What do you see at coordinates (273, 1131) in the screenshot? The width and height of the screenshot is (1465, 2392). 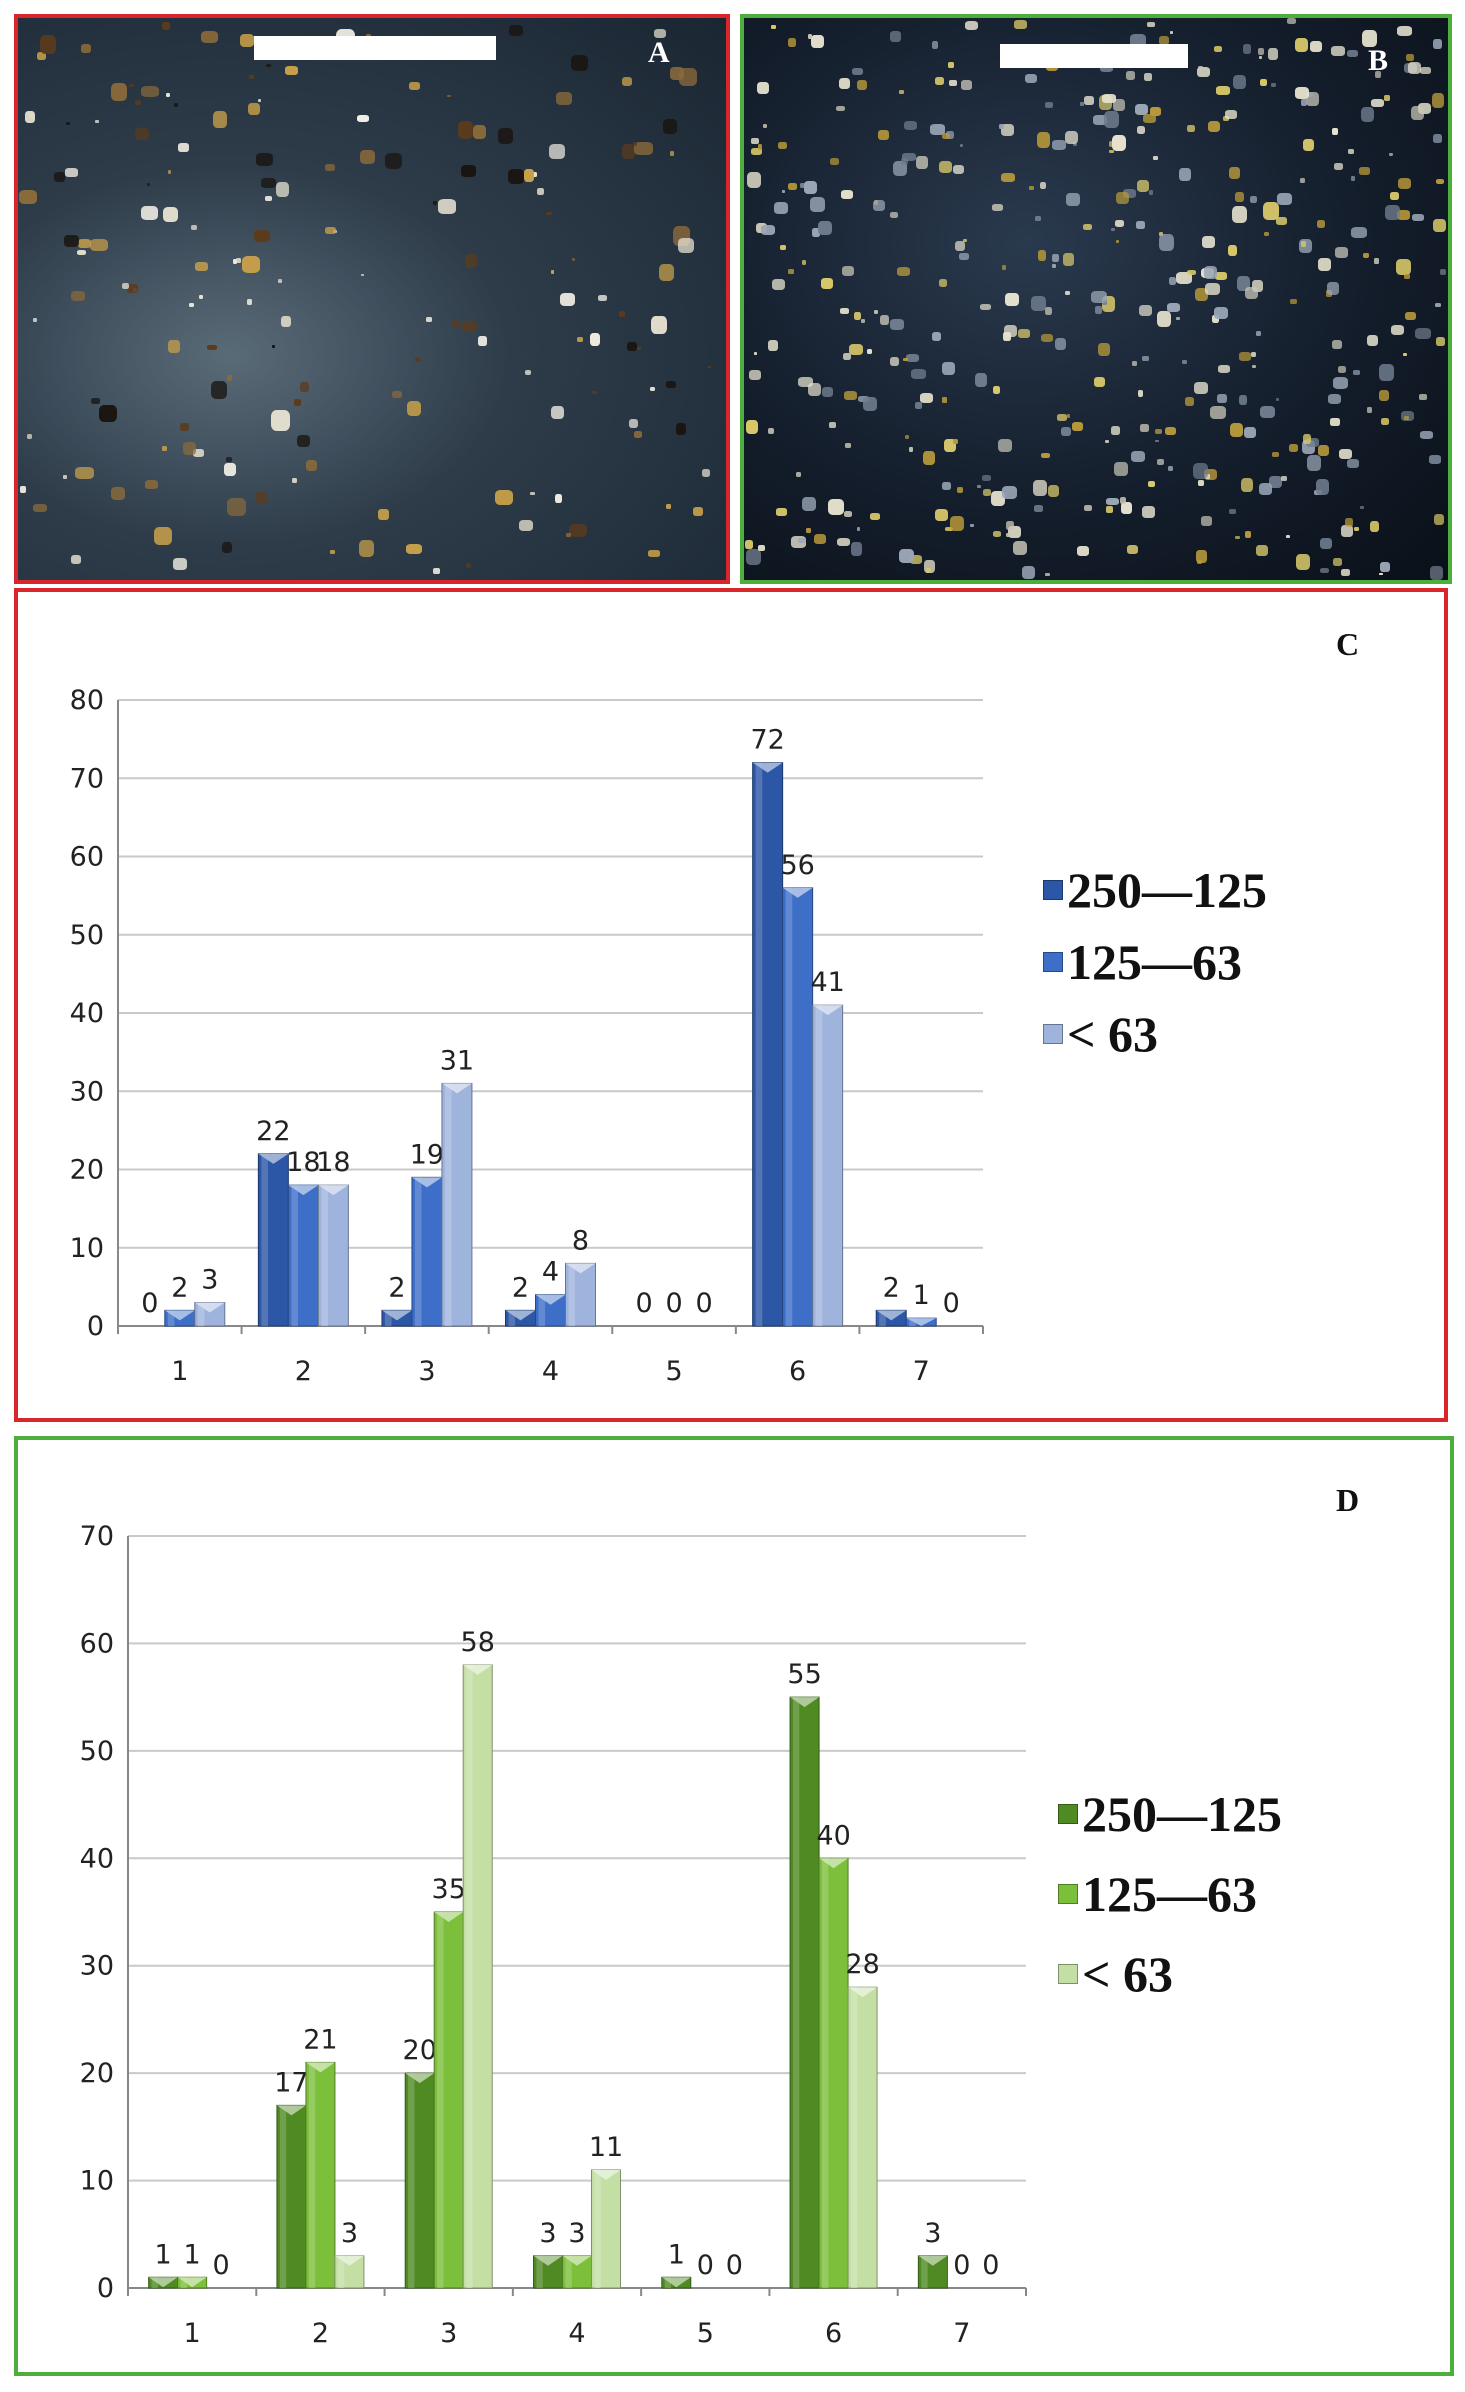 I see `data-label: 22` at bounding box center [273, 1131].